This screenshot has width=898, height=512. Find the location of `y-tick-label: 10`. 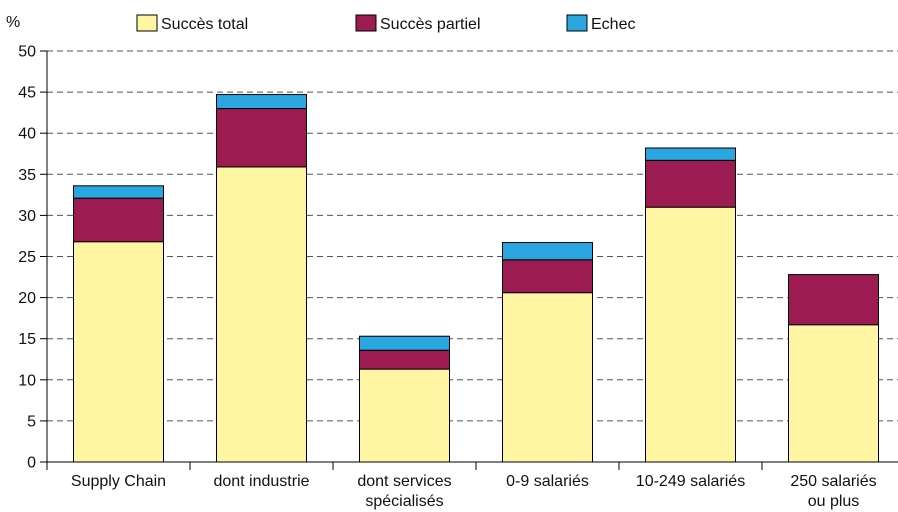

y-tick-label: 10 is located at coordinates (27, 380).